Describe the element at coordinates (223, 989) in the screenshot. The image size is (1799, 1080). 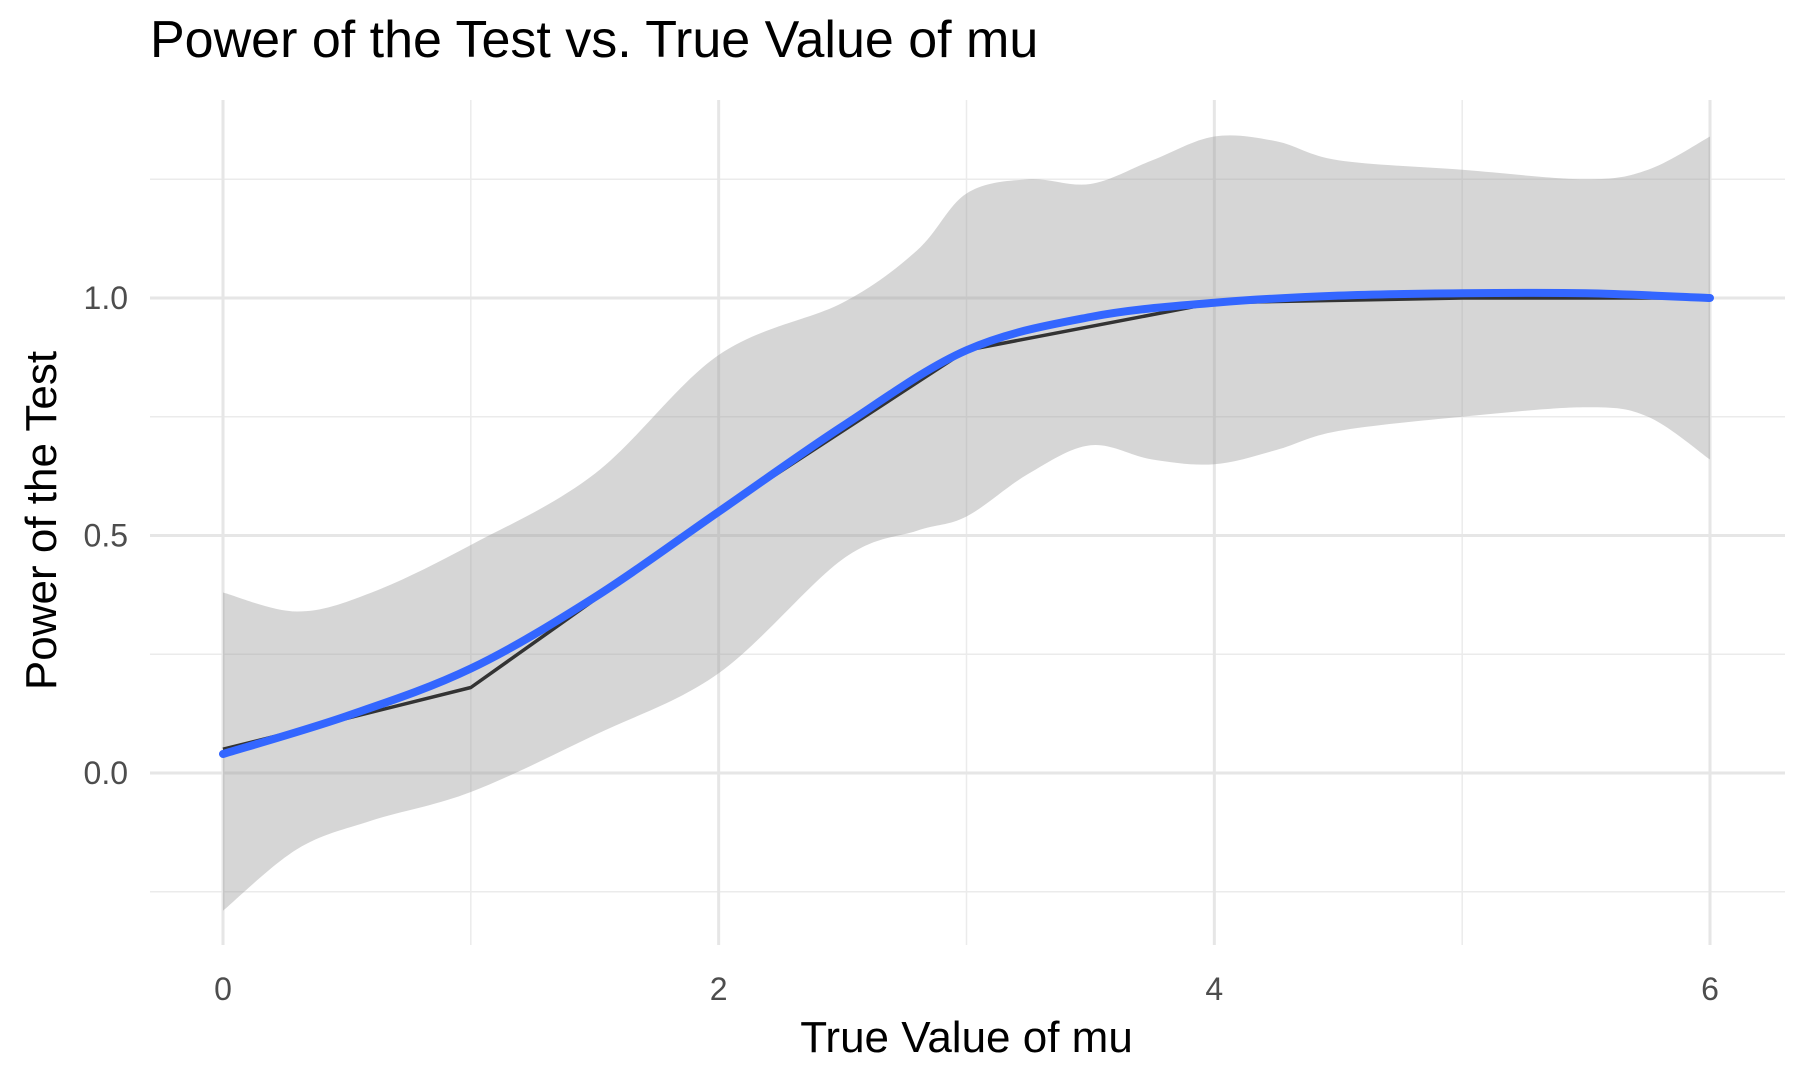
I see `x-tick-label: 0` at that location.